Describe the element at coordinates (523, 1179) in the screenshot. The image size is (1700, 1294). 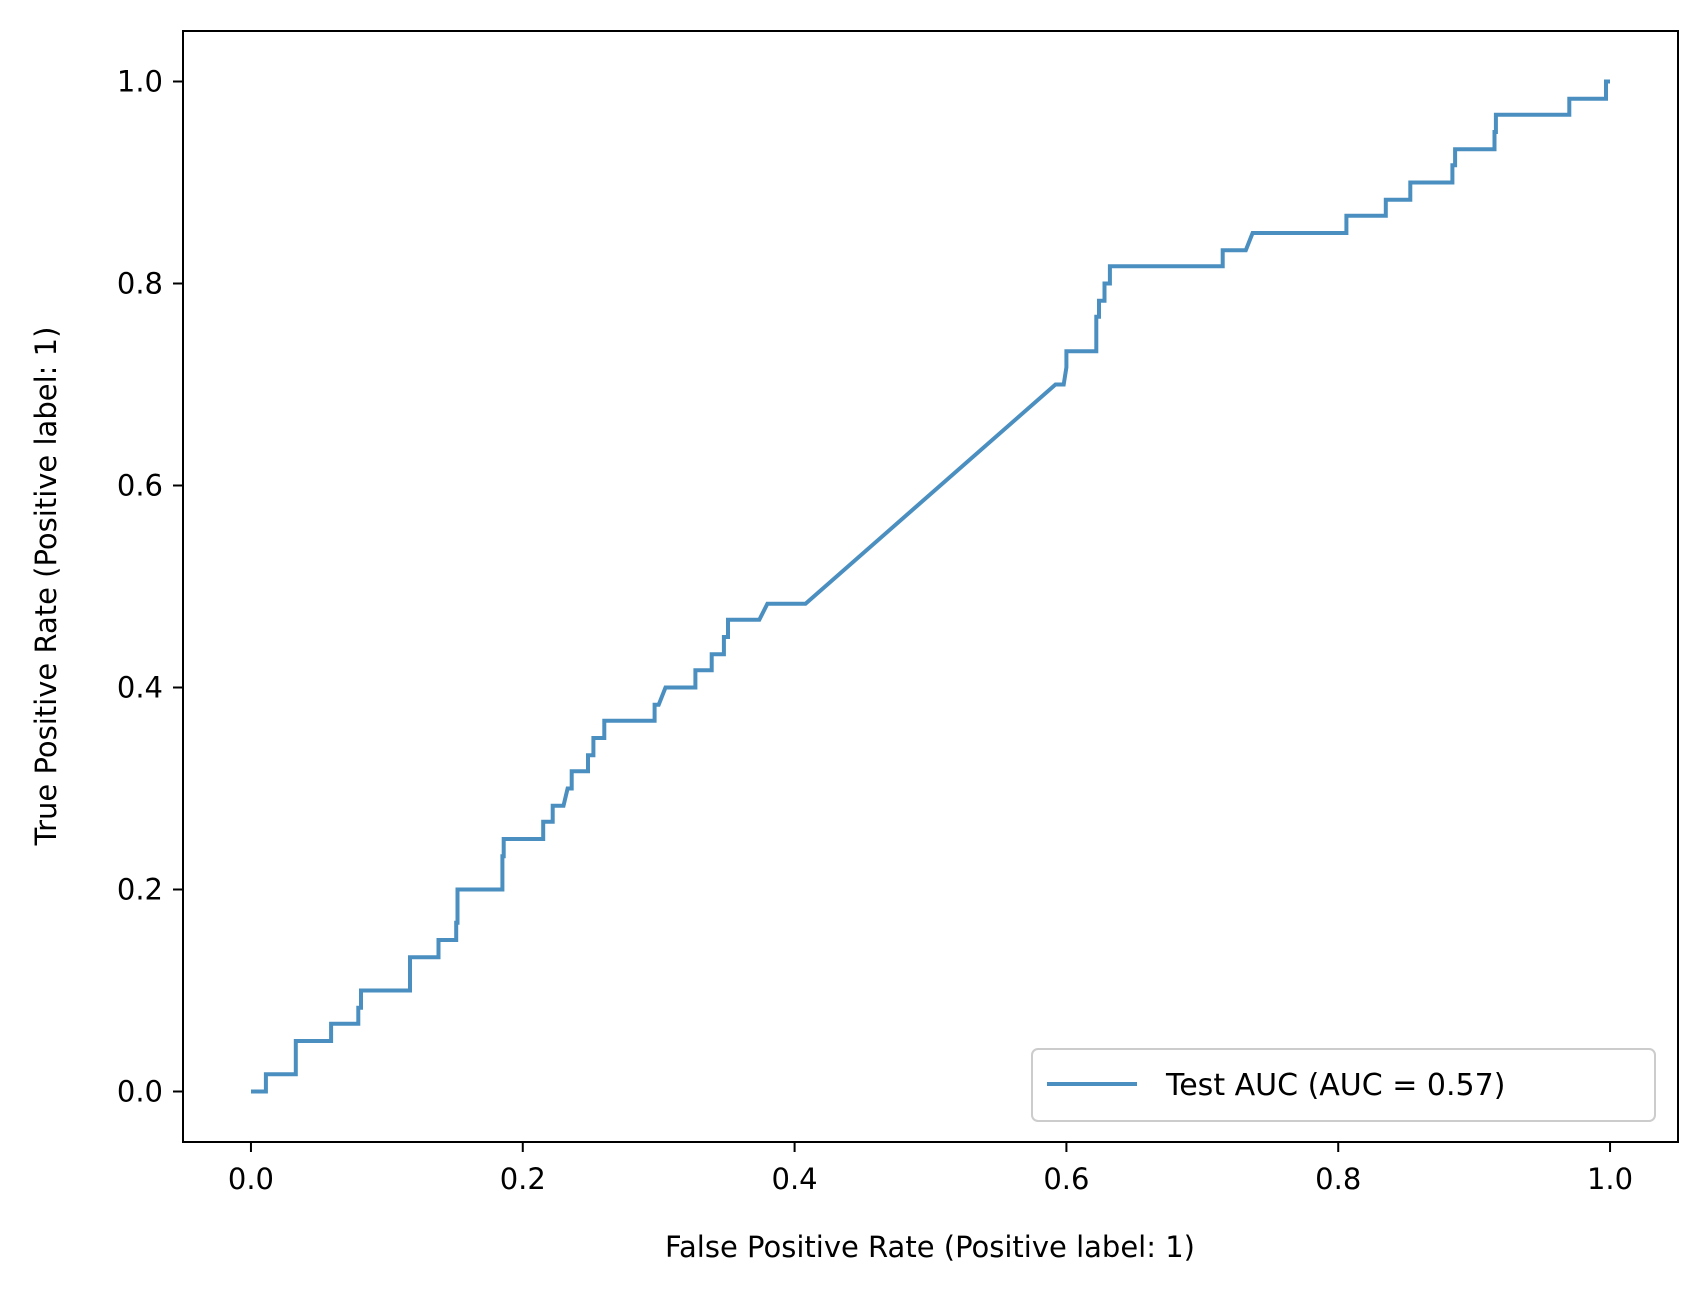
I see `x-tick-label: 0.2` at that location.